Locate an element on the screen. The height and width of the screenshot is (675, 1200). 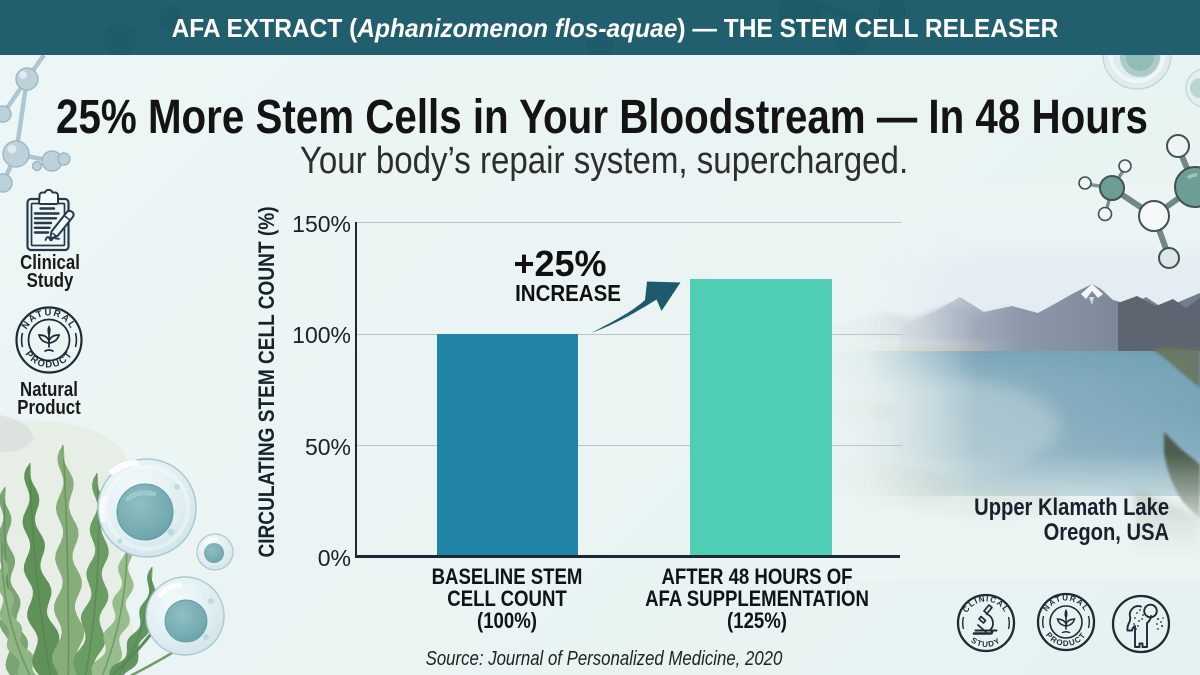
svg-text: STUDY is located at coordinates (986, 642).